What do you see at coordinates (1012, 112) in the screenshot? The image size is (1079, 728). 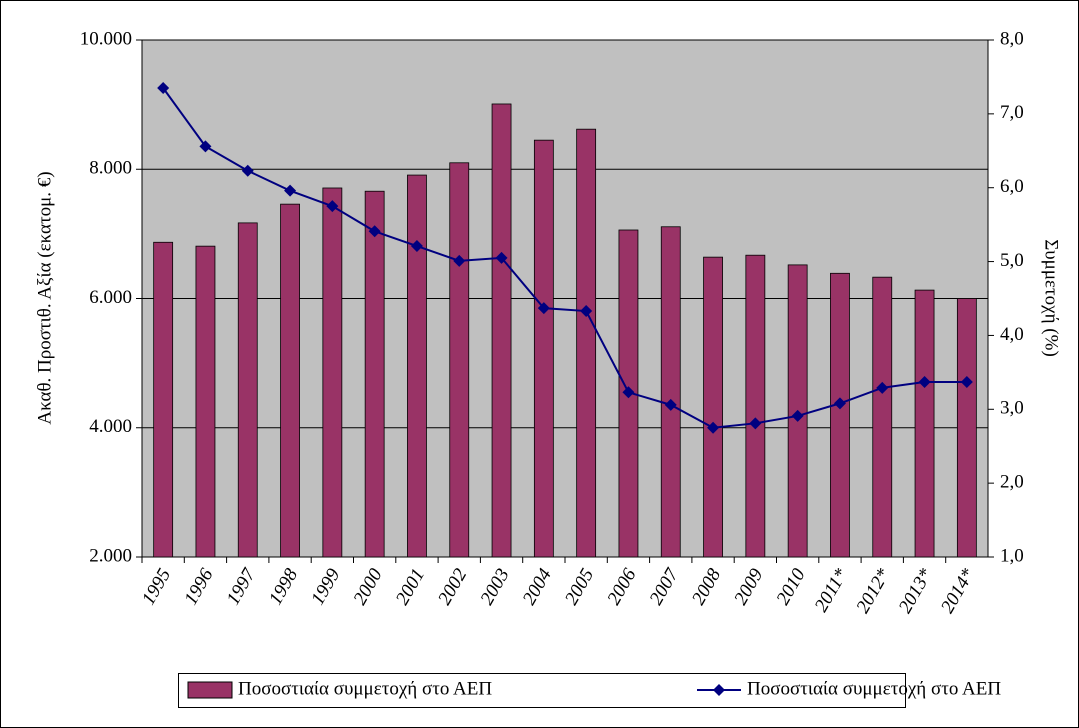 I see `y2-tick-label: 7,0` at bounding box center [1012, 112].